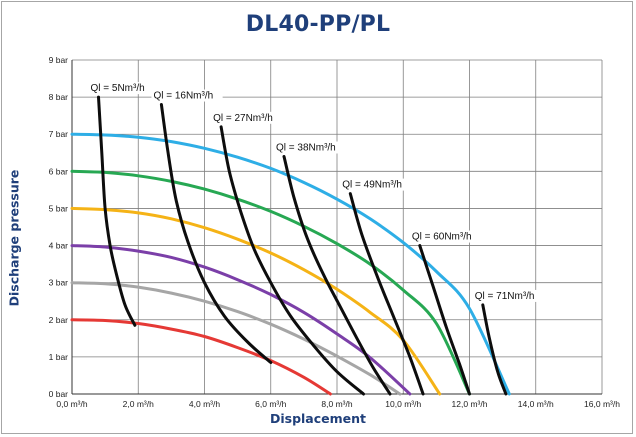  I want to click on y-tick-label: 8 bar, so click(59, 97).